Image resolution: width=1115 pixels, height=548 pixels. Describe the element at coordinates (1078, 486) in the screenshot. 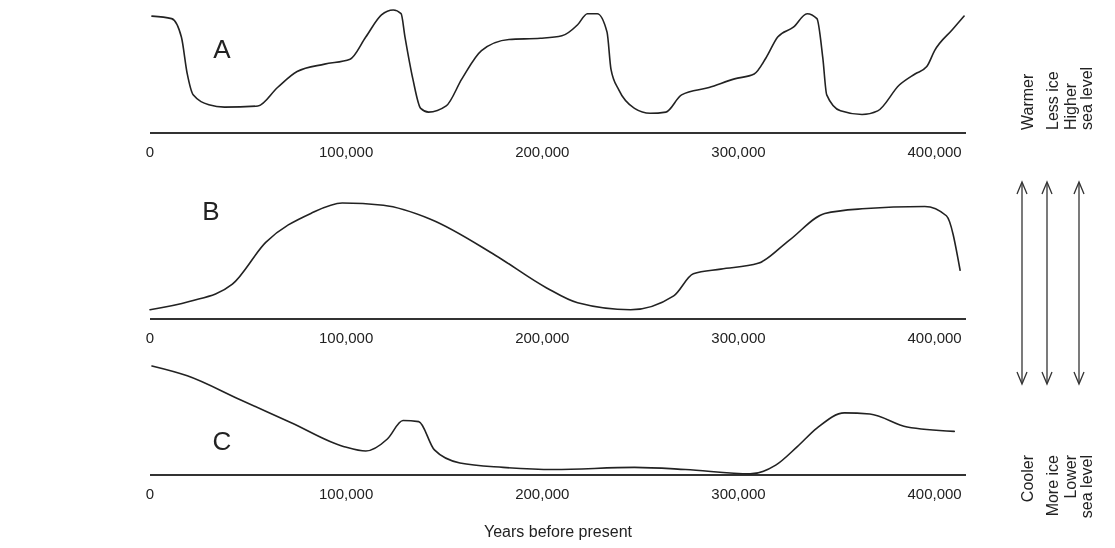

I see `text: Lower sea level` at that location.